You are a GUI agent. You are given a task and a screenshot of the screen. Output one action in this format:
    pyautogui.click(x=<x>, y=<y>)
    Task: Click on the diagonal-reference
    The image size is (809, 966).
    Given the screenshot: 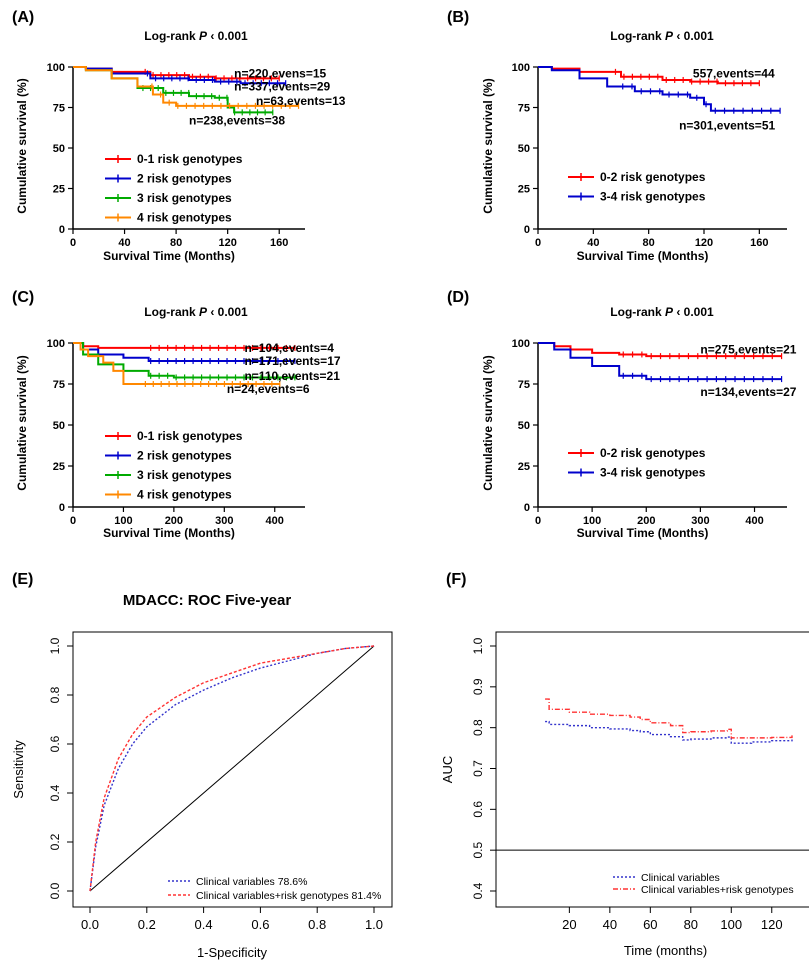 What is the action you would take?
    pyautogui.click(x=232, y=768)
    